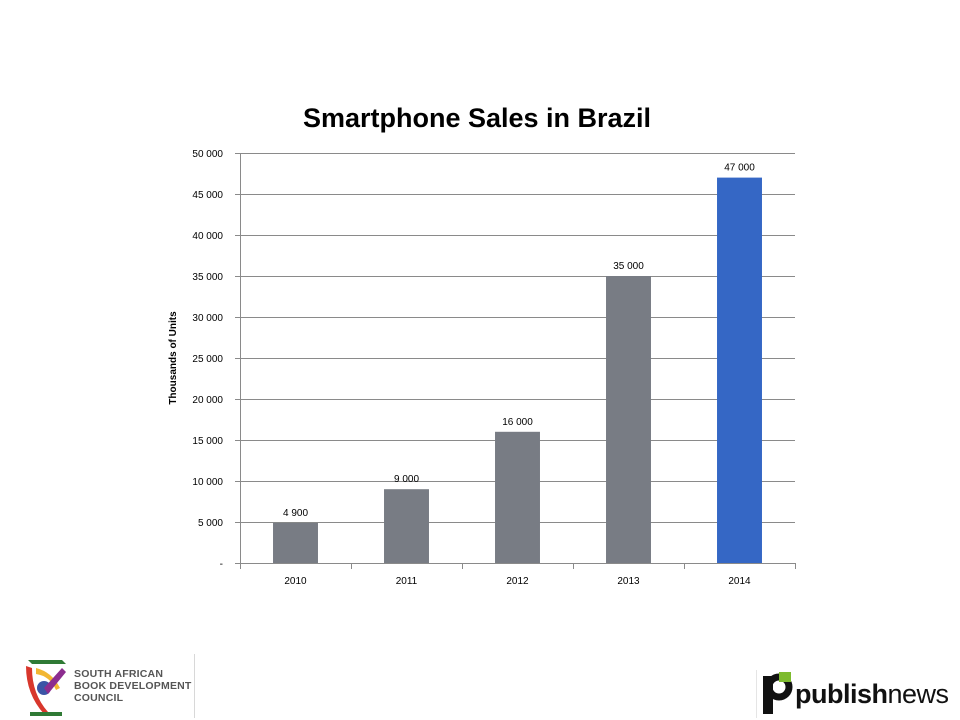  What do you see at coordinates (517, 497) in the screenshot?
I see `bar-2012` at bounding box center [517, 497].